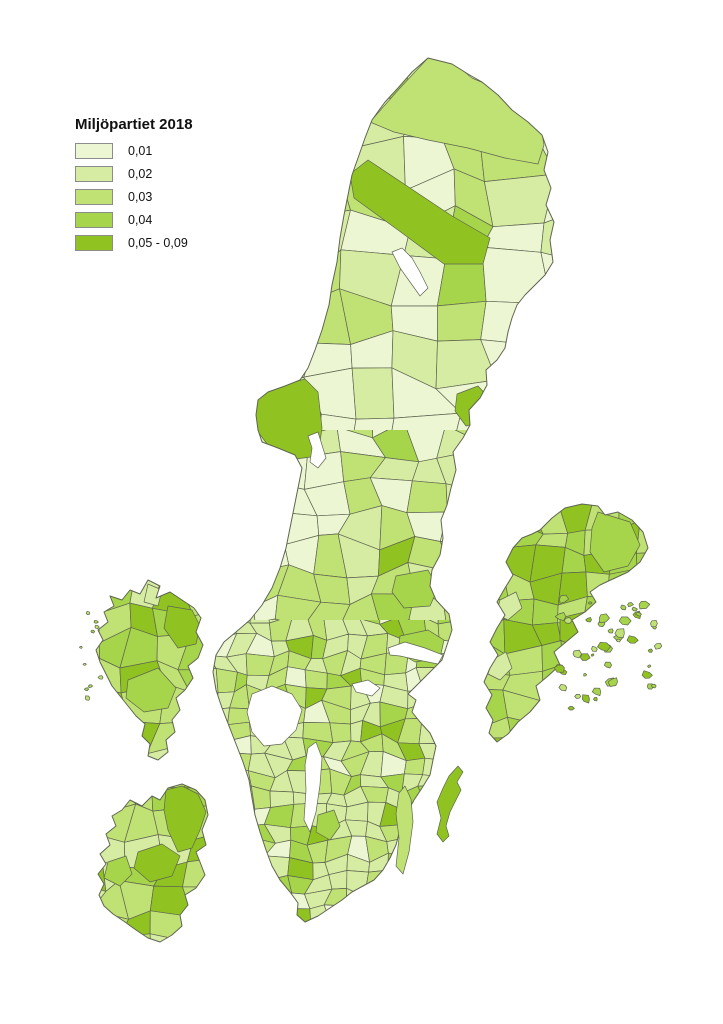 The image size is (723, 1024). I want to click on stockholm-inset-coastline, so click(566, 623).